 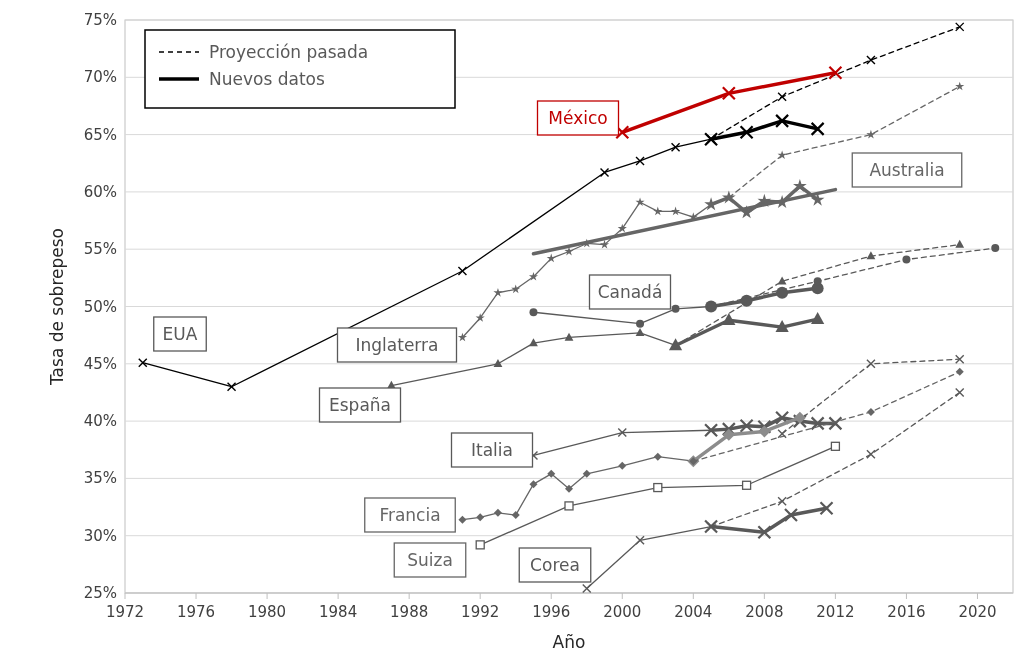 What do you see at coordinates (569, 642) in the screenshot?
I see `x-axis-title: Año` at bounding box center [569, 642].